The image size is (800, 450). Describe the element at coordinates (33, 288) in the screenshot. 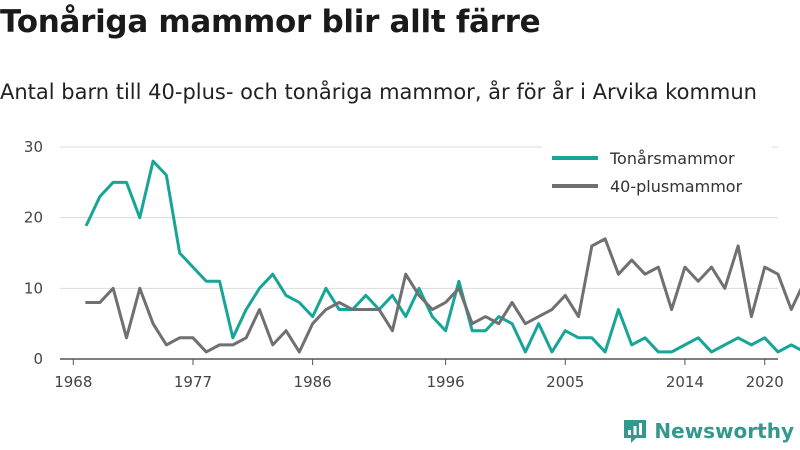

I see `y-tick-label: 10` at that location.